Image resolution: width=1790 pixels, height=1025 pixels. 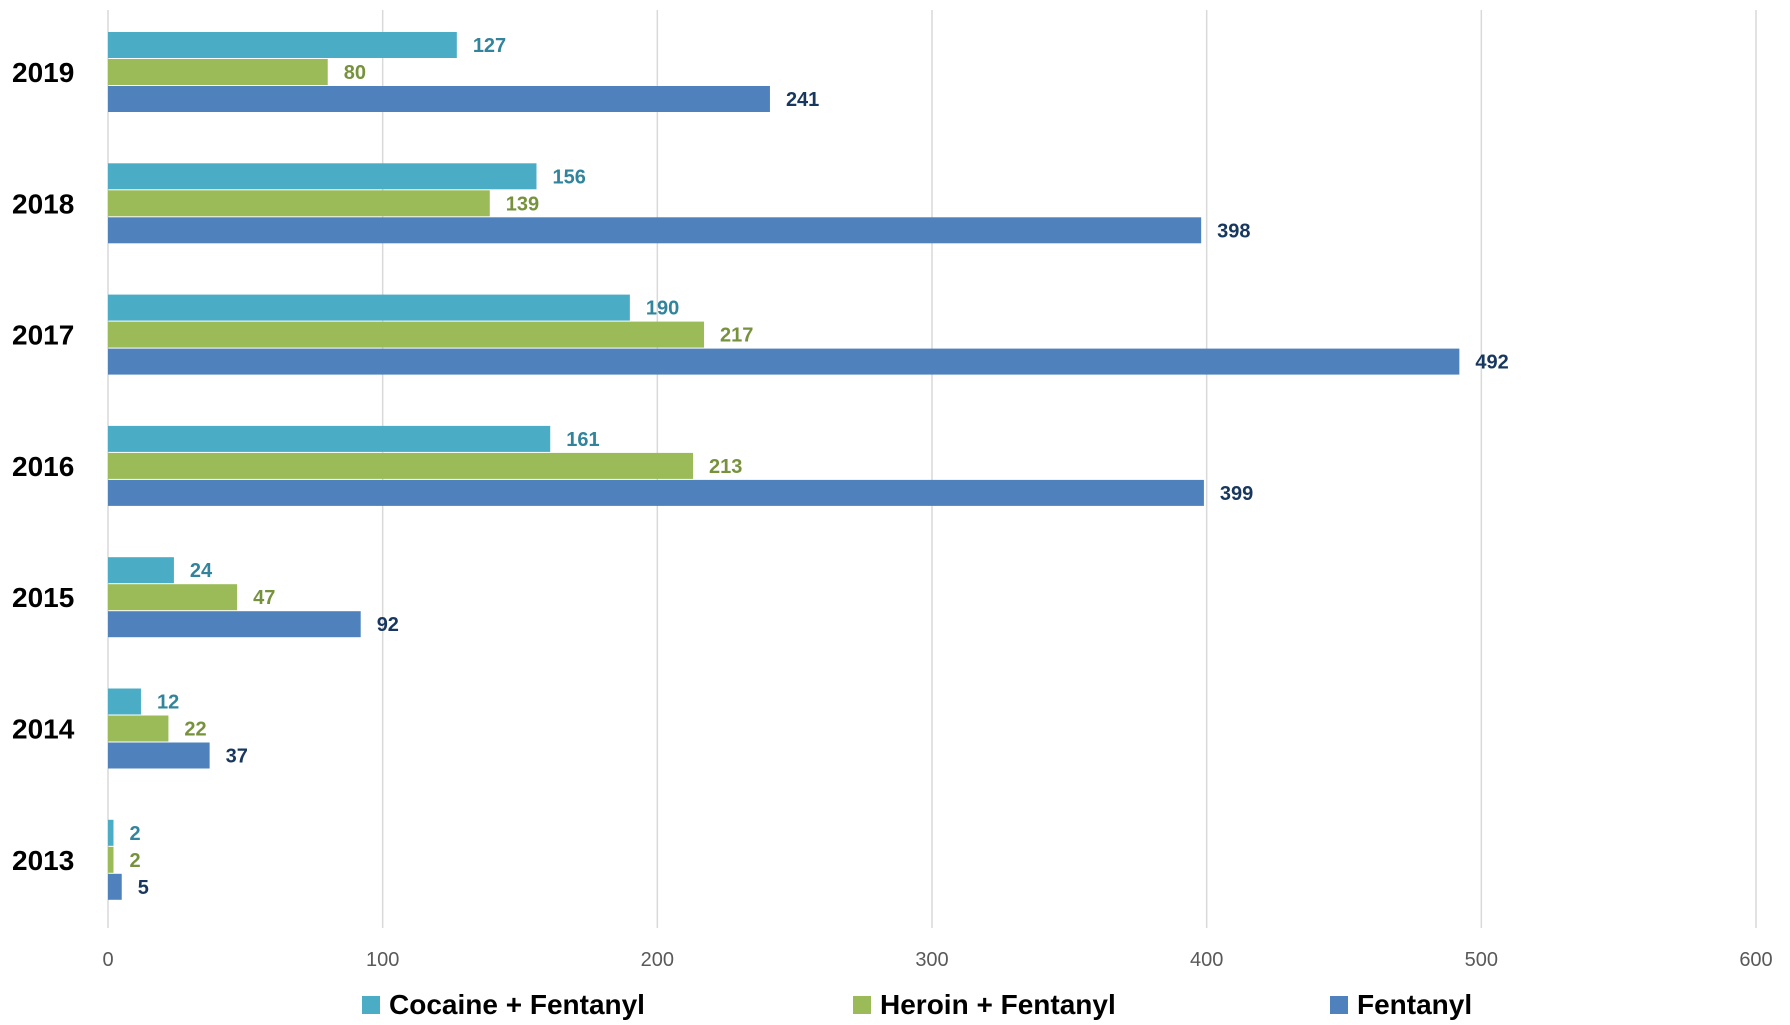 What do you see at coordinates (725, 467) in the screenshot?
I see `data-label: 213` at bounding box center [725, 467].